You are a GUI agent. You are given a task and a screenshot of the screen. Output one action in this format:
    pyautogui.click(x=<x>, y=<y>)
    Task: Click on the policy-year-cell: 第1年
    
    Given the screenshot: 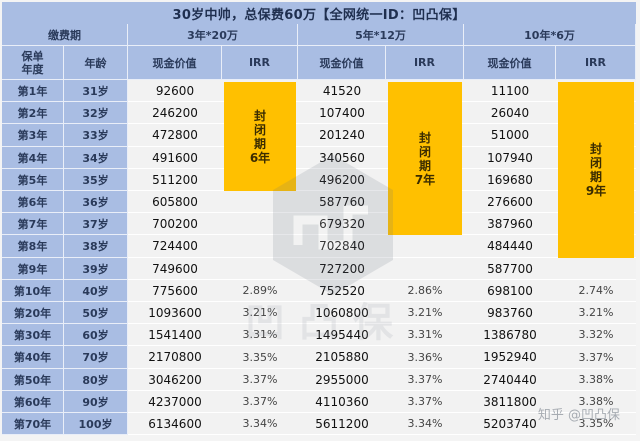 What is the action you would take?
    pyautogui.click(x=33, y=91)
    